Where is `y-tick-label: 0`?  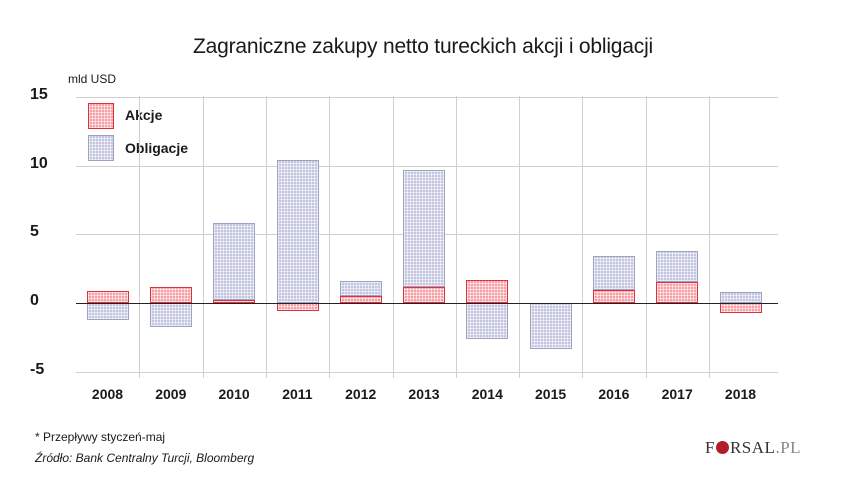
y-tick-label: 0 is located at coordinates (34, 300).